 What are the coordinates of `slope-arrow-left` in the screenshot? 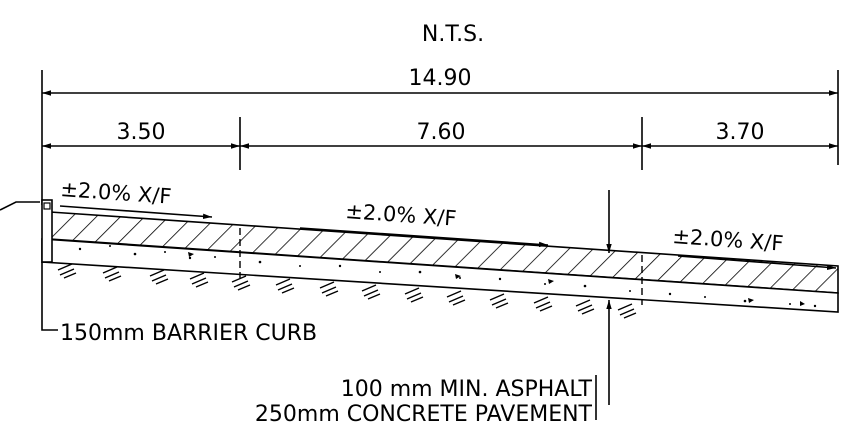 It's located at (136, 212).